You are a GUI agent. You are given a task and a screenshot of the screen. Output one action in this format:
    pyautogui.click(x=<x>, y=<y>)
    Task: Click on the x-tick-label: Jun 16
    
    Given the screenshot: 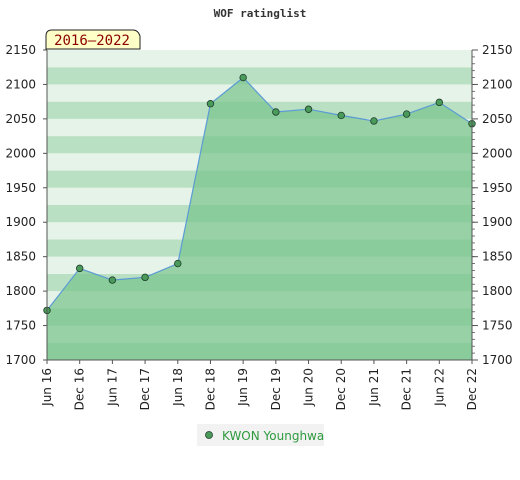 What is the action you would take?
    pyautogui.click(x=47, y=387)
    